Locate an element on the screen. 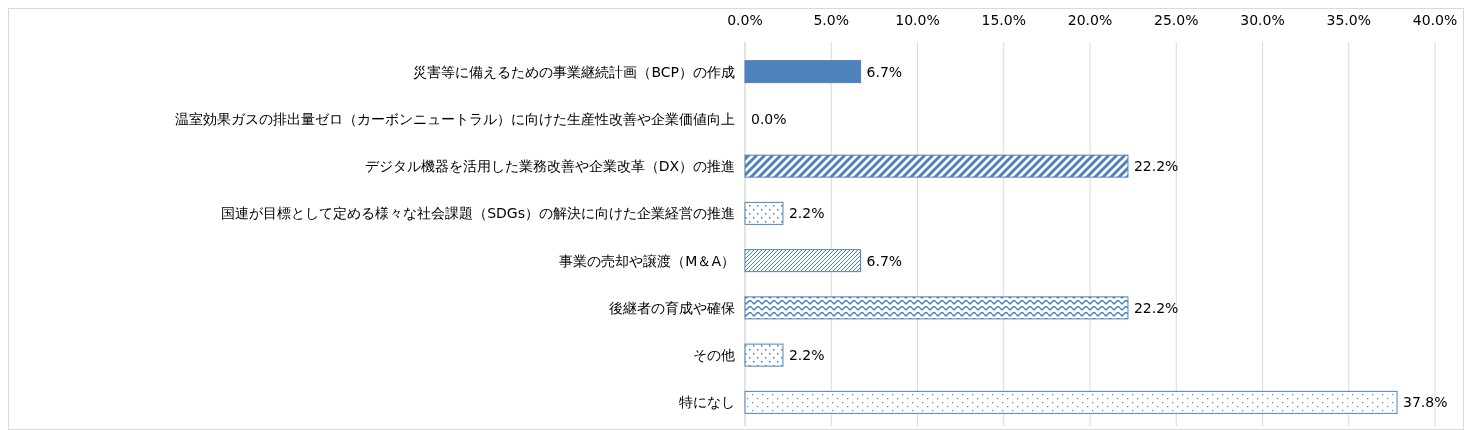  y-tick-label: 後継者の育成や確保 is located at coordinates (672, 307).